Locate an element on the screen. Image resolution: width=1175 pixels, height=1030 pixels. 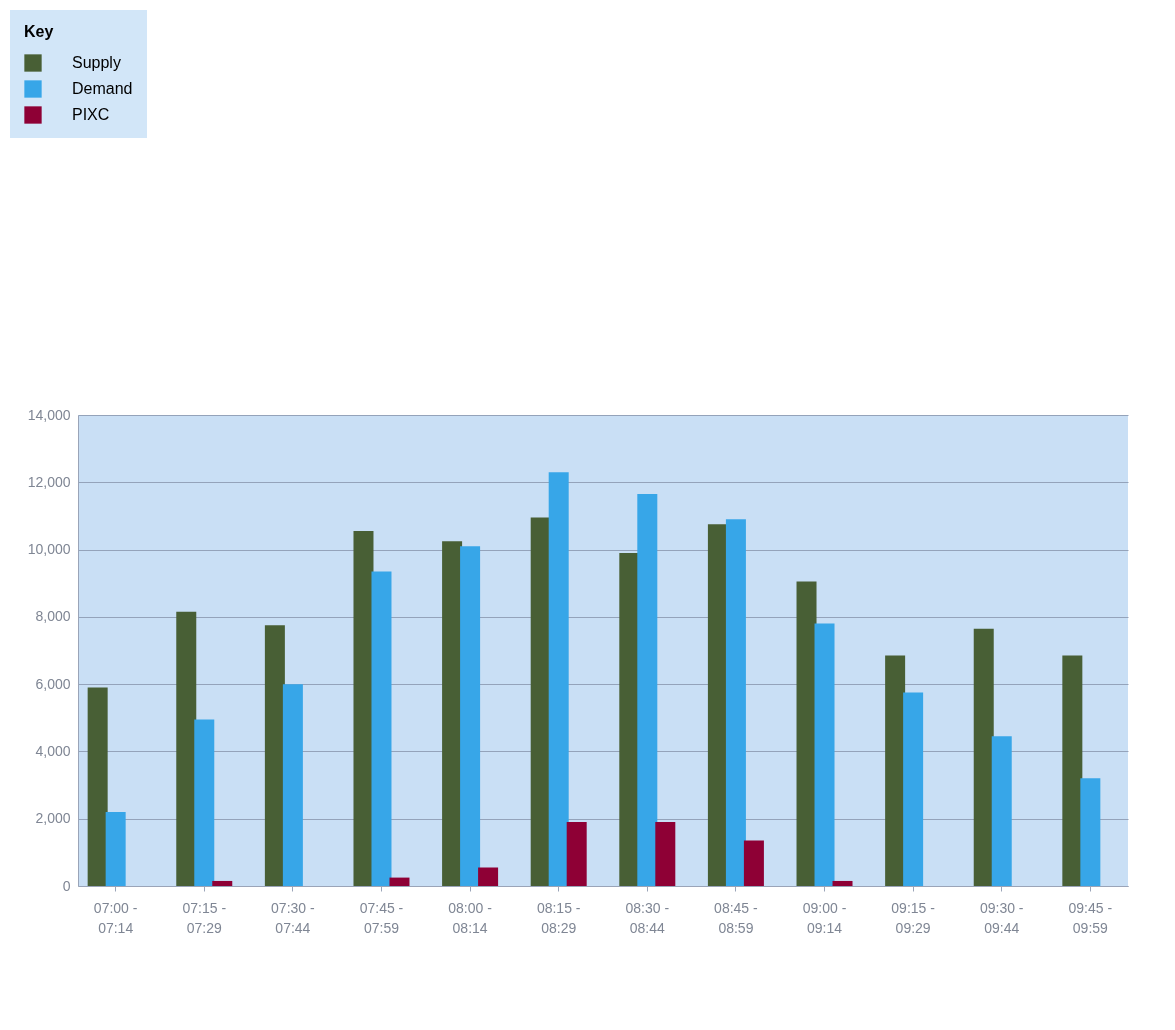
x-tick-label: 09:45 - 09:59 is located at coordinates (1090, 917).